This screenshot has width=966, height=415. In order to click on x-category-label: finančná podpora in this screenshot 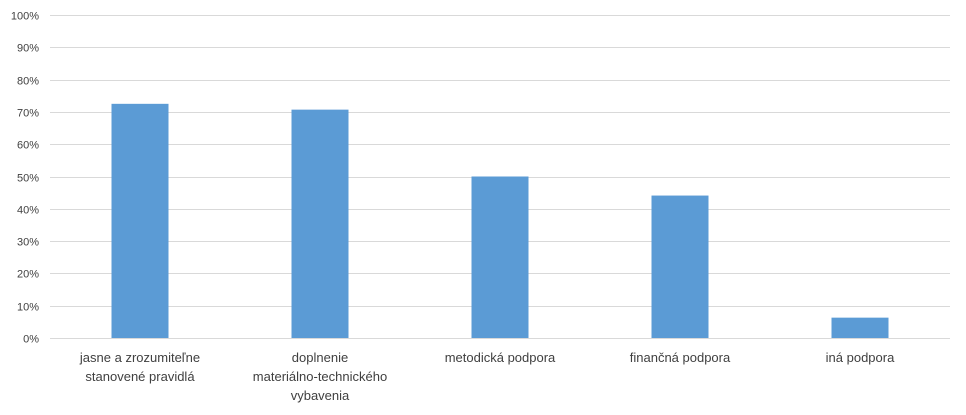, I will do `click(680, 357)`.